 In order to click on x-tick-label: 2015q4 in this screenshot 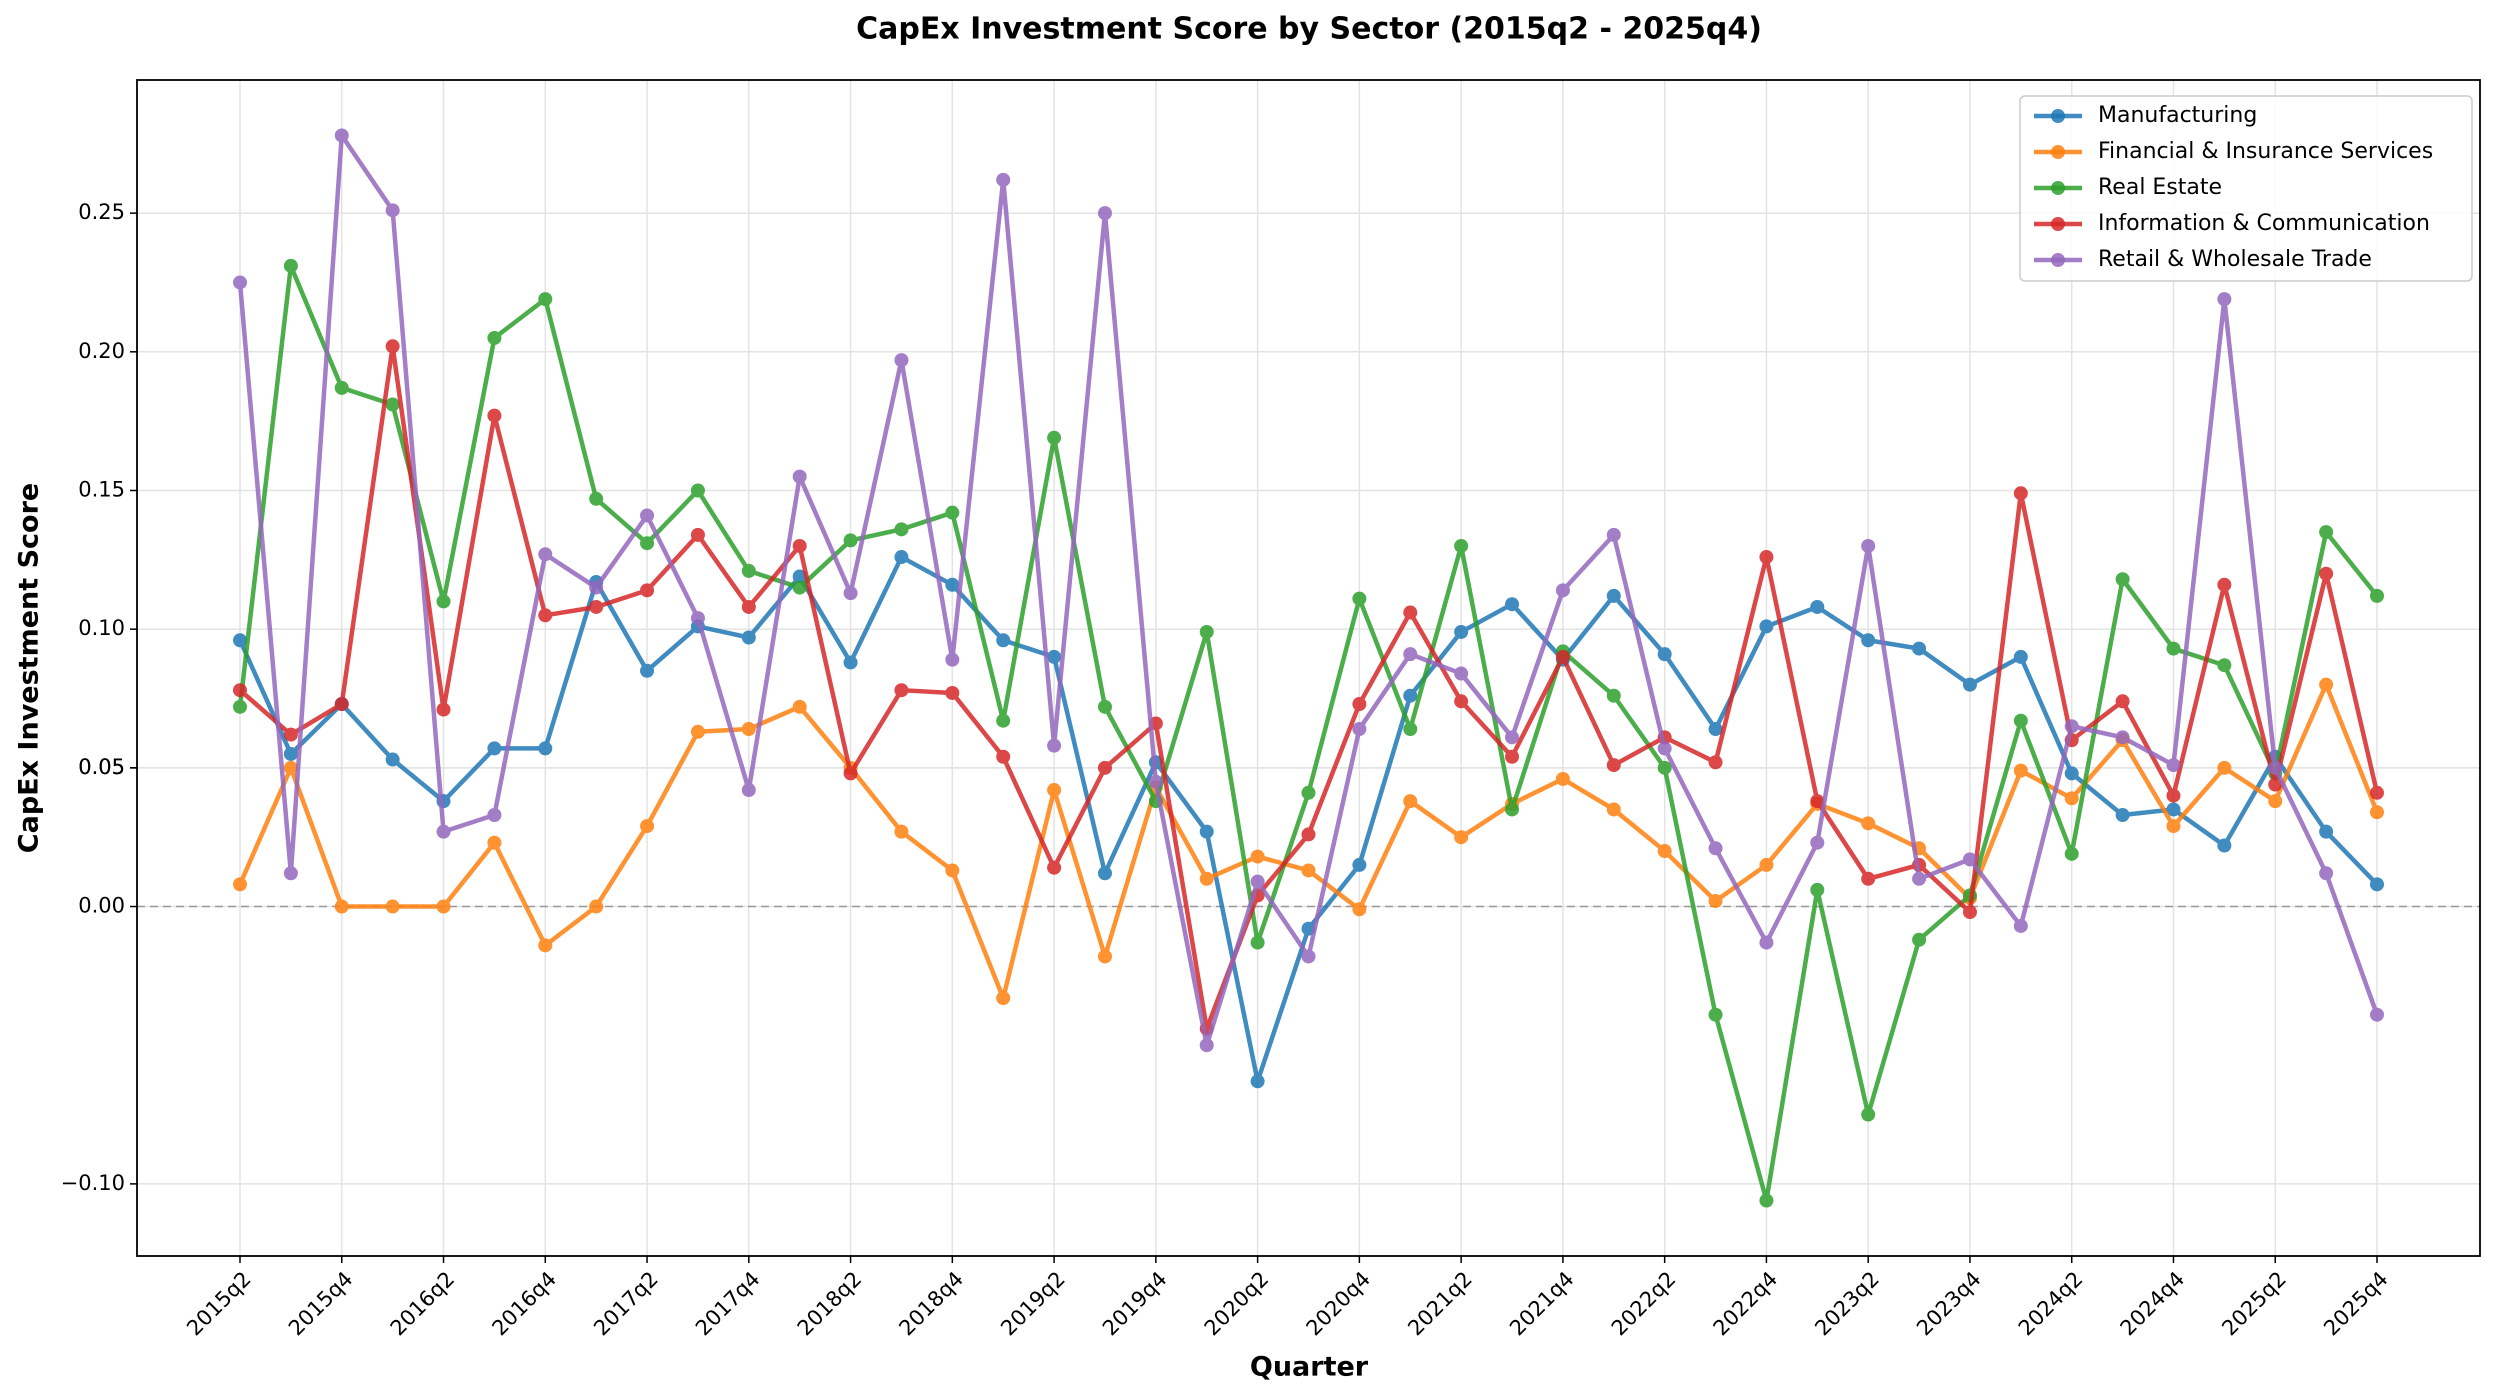, I will do `click(321, 1304)`.